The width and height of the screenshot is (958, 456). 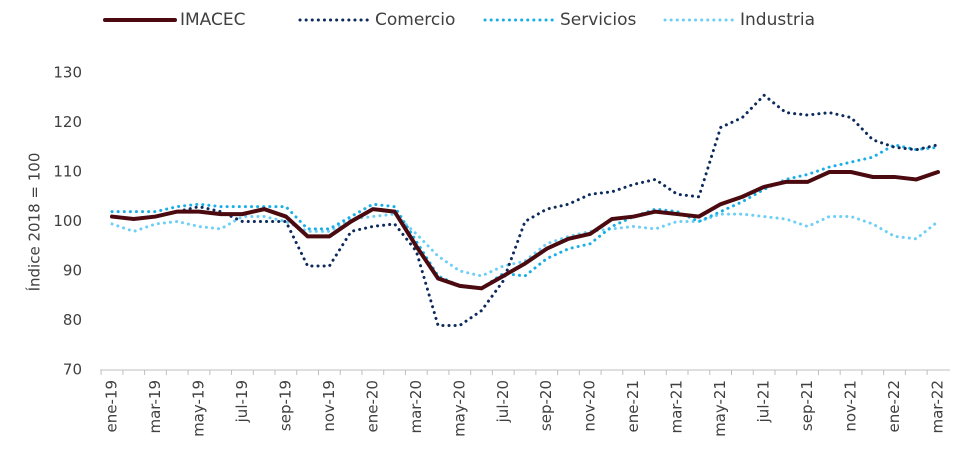 I want to click on x-tick-label: mar-19, so click(x=155, y=407).